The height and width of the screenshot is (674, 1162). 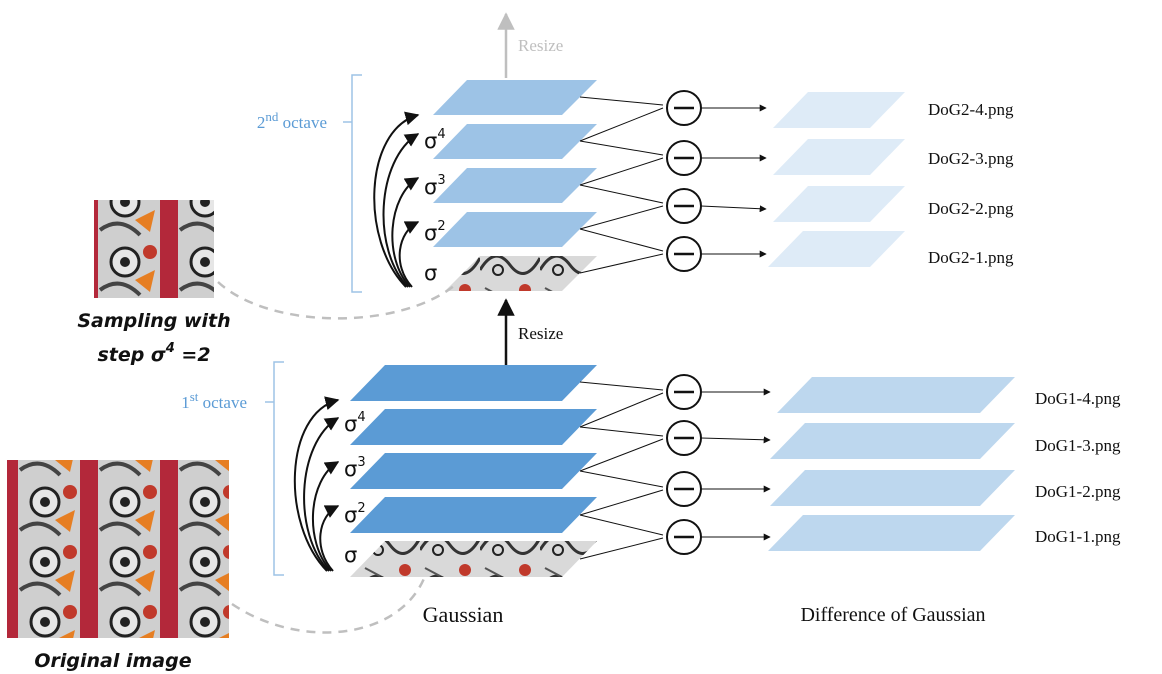 What do you see at coordinates (1078, 536) in the screenshot?
I see `dog1-1-label: DoG1-1.png` at bounding box center [1078, 536].